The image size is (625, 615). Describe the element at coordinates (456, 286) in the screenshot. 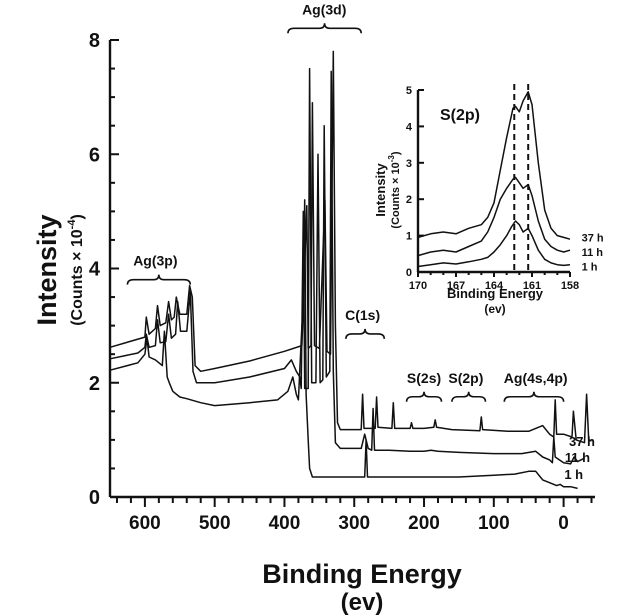

I see `inset-x-tick-label: 167` at that location.